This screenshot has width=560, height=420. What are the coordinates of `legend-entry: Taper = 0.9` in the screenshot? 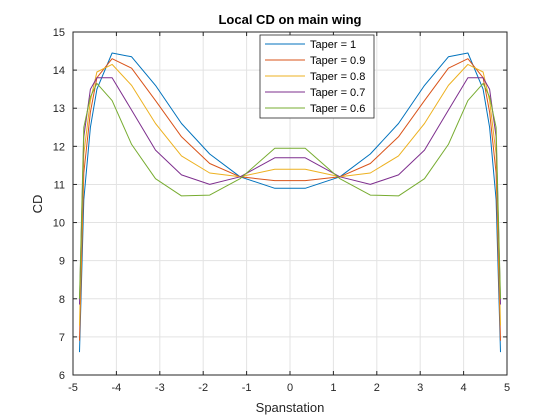 It's located at (315, 61).